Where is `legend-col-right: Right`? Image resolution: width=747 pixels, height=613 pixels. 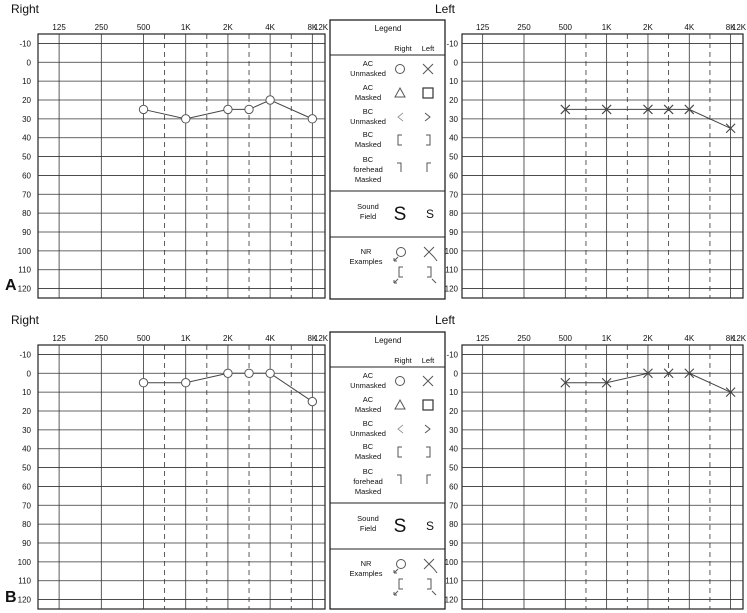
legend-col-right: Right is located at coordinates (403, 360).